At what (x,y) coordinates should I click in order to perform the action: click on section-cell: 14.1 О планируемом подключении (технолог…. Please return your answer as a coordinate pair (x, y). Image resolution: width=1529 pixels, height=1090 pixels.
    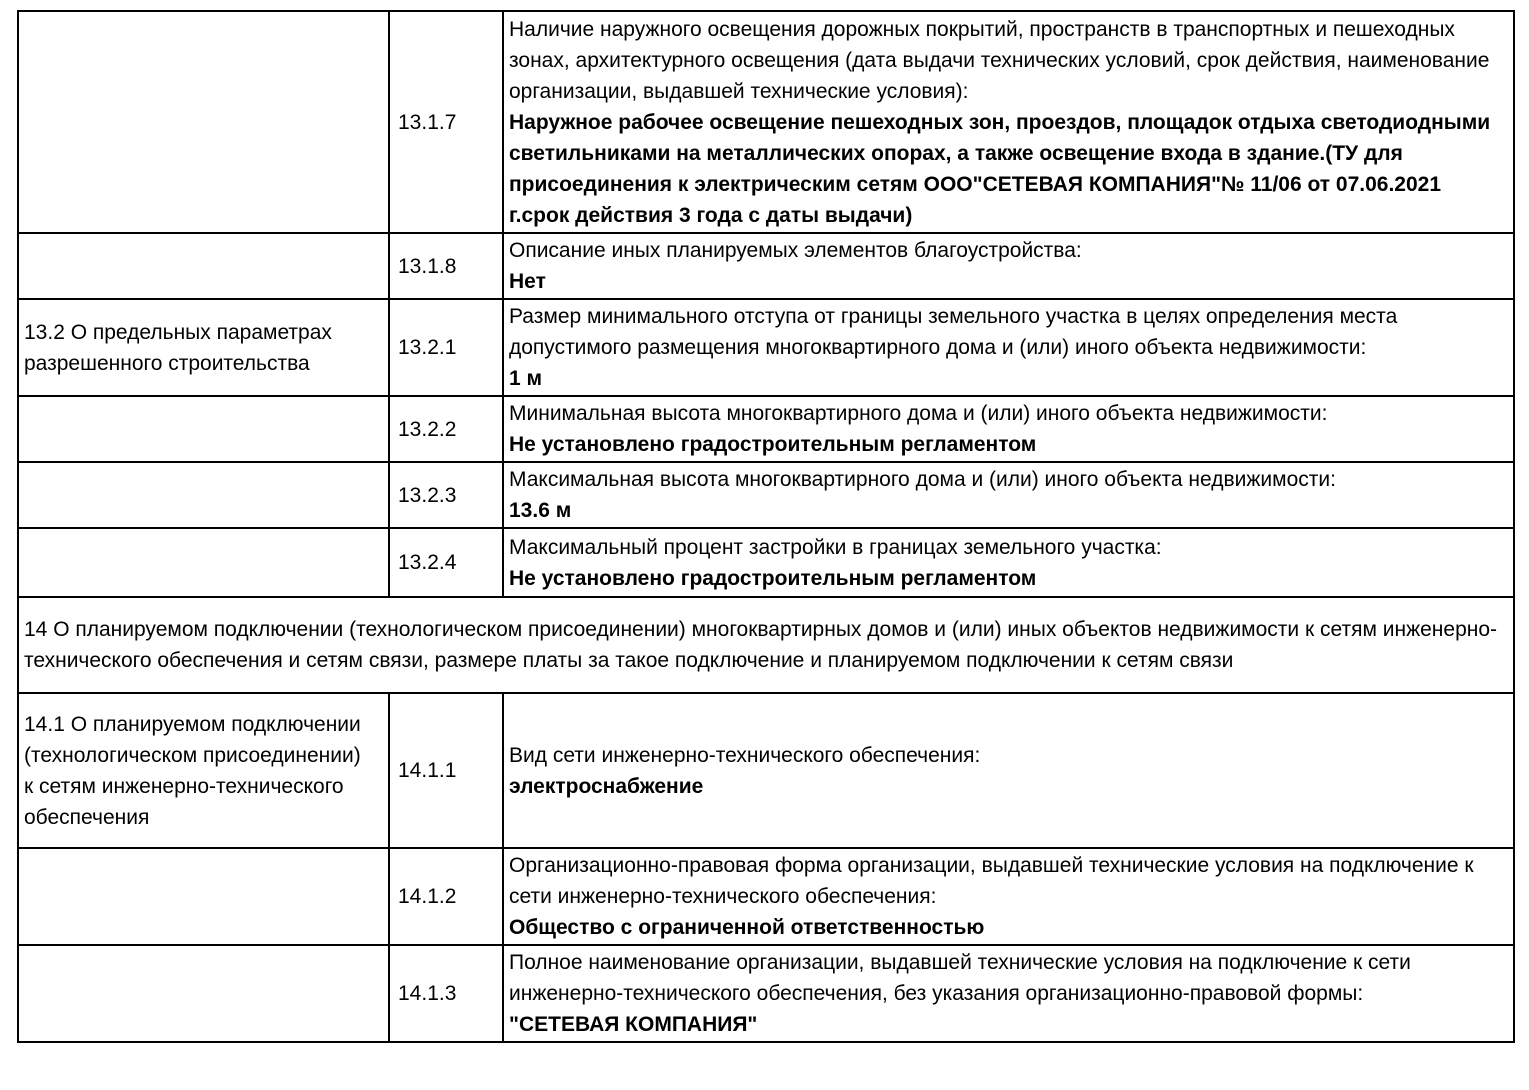
    Looking at the image, I should click on (203, 770).